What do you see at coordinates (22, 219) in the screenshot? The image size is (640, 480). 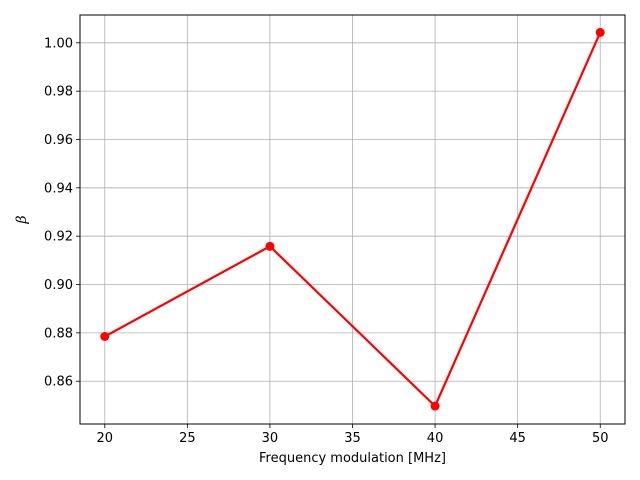 I see `y-axis-label: β` at bounding box center [22, 219].